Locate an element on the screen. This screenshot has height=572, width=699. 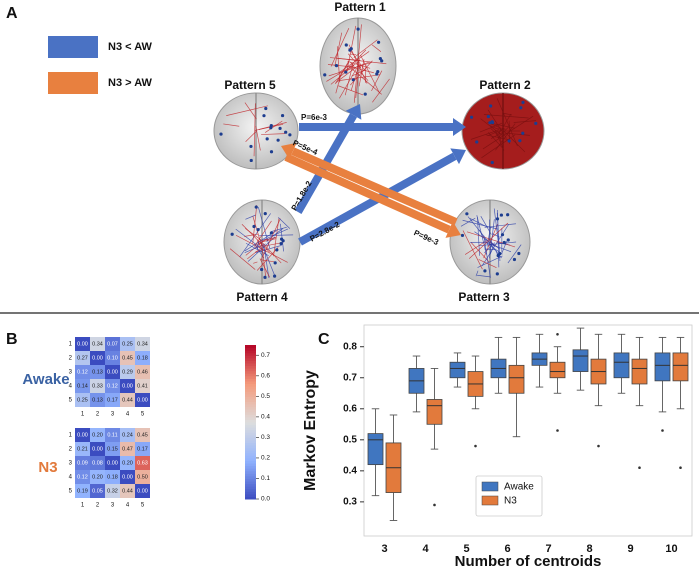
colorbar-tick-label: 0.7 is located at coordinates (265, 355).